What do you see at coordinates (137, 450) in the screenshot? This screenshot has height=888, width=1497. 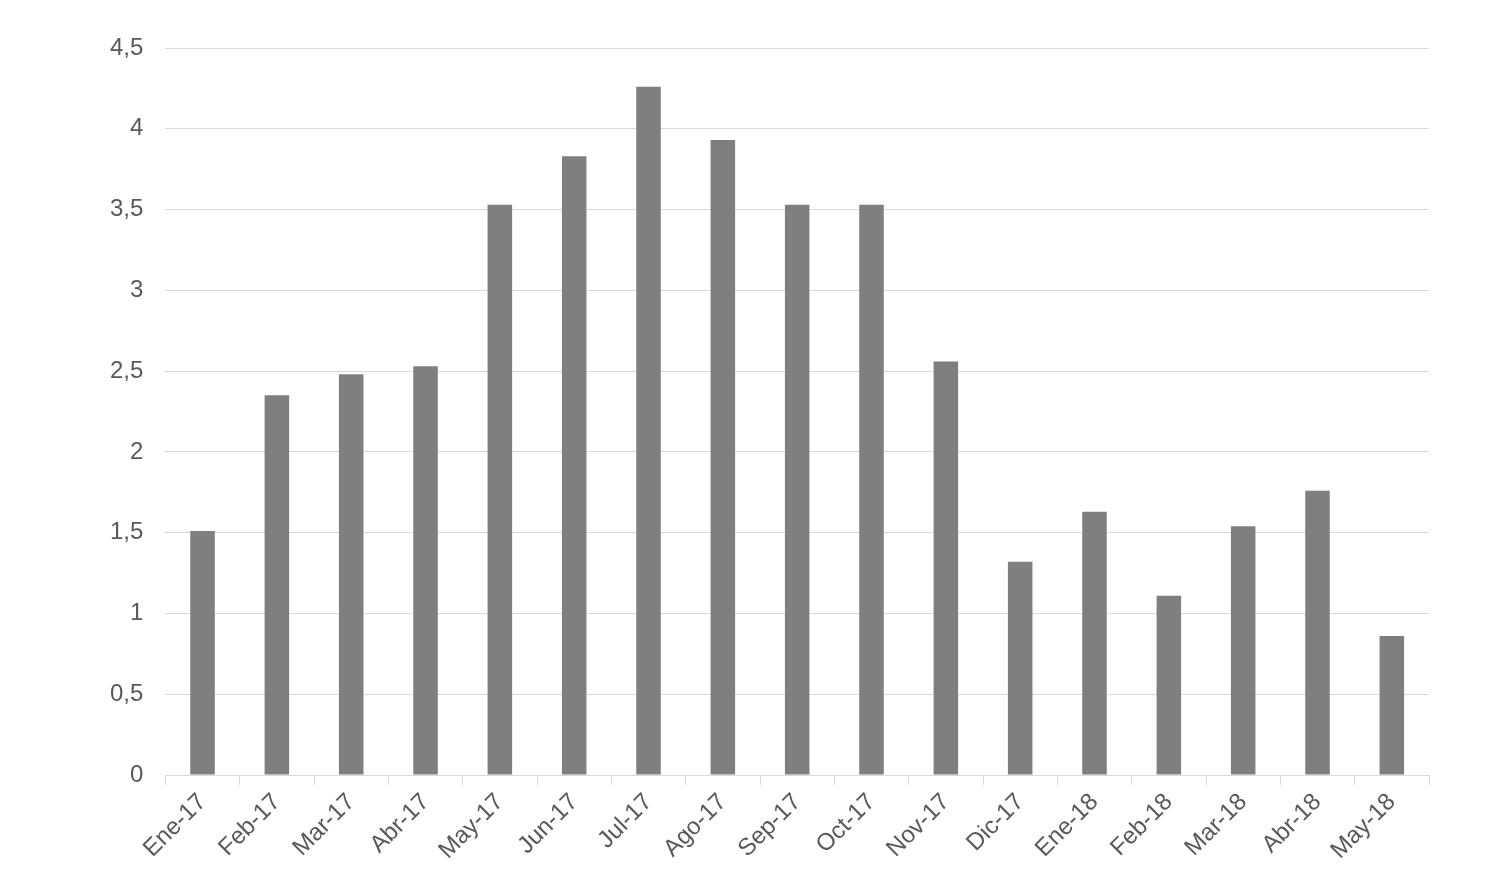 I see `y-tick-label: 2` at bounding box center [137, 450].